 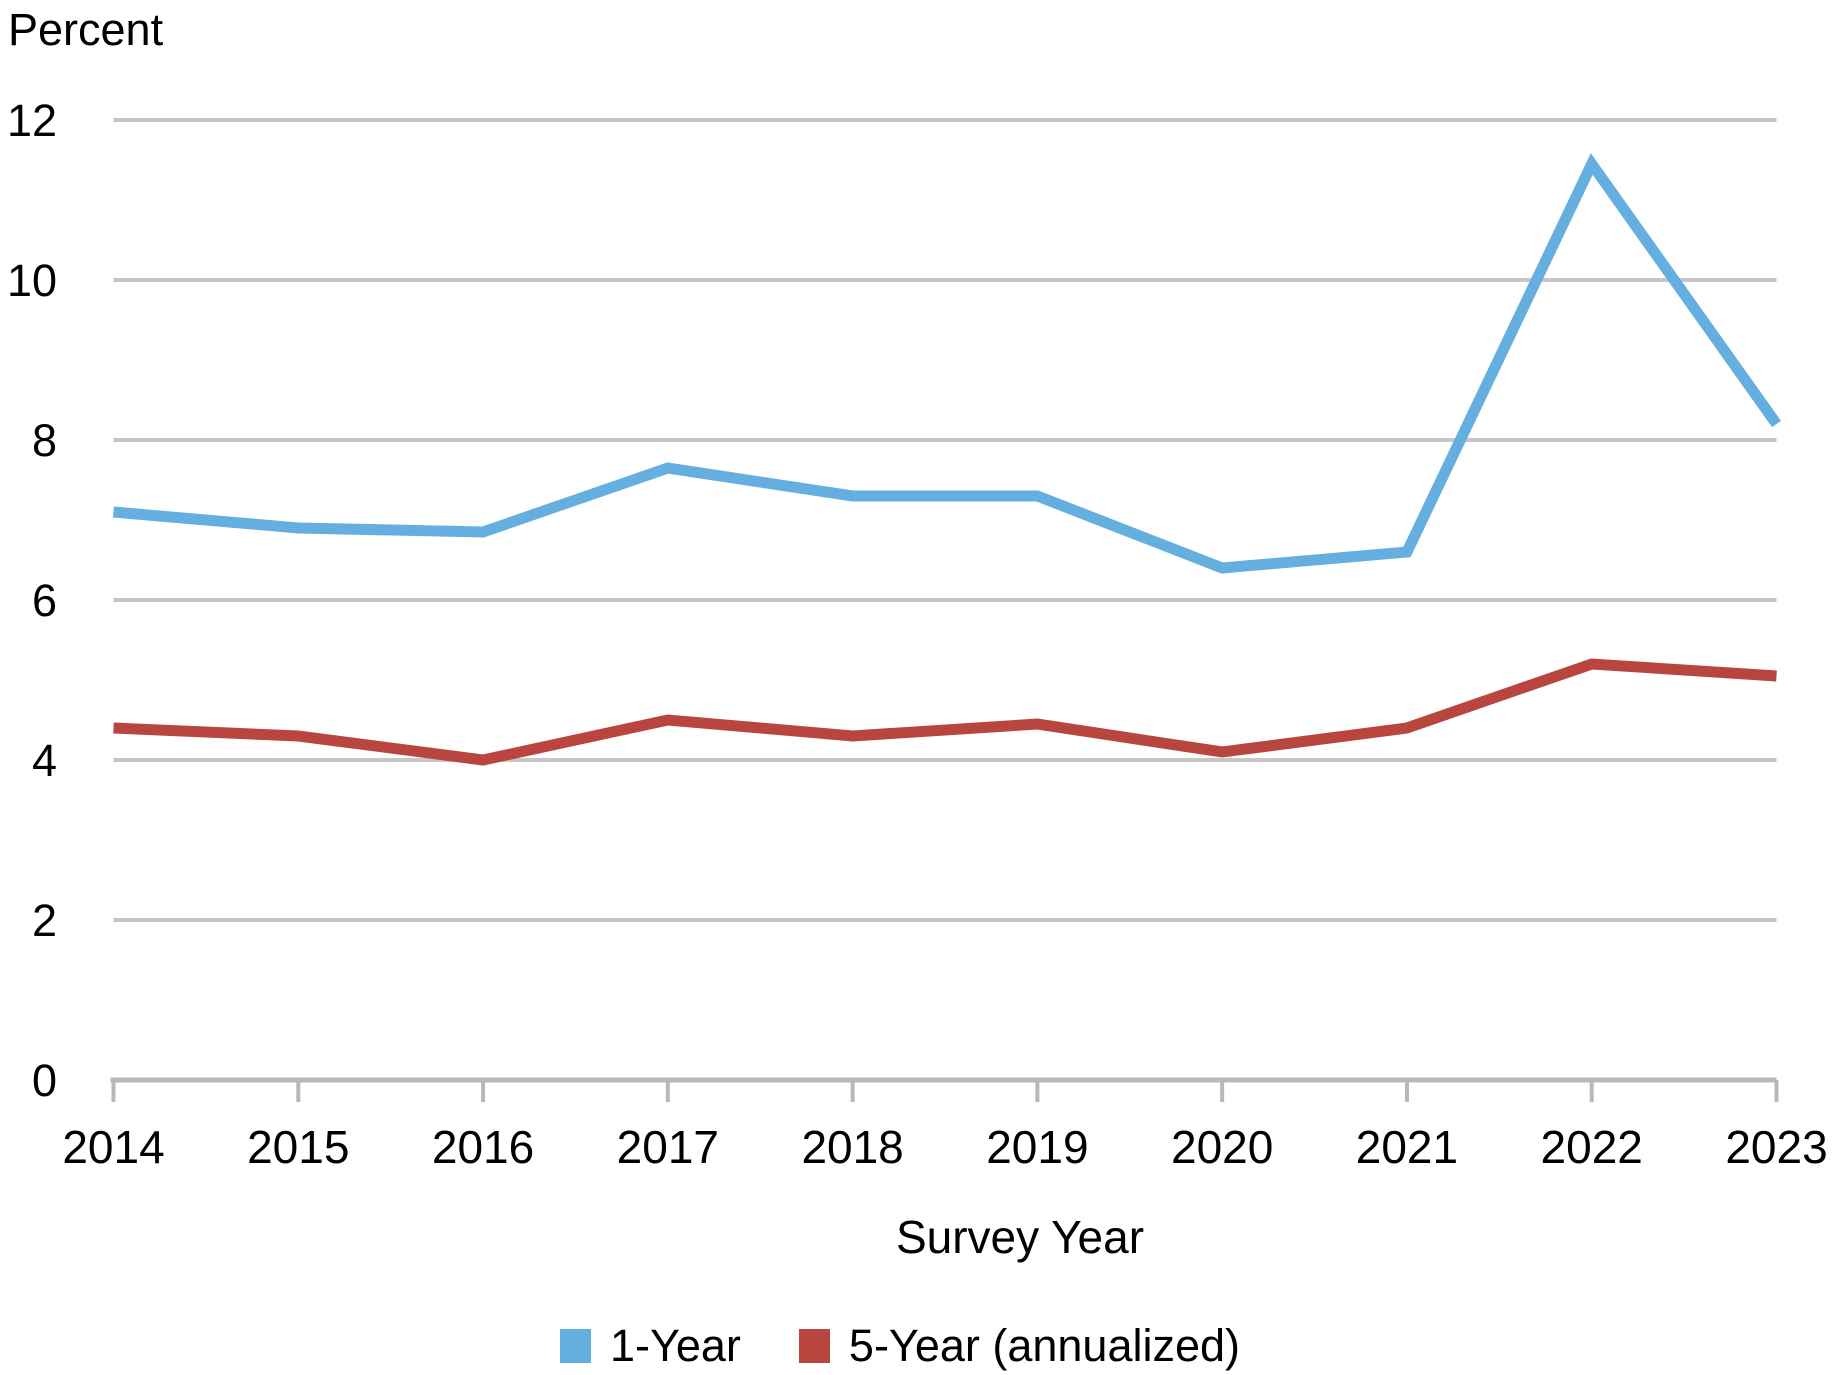 What do you see at coordinates (1407, 1147) in the screenshot?
I see `x-tick-label: 2021` at bounding box center [1407, 1147].